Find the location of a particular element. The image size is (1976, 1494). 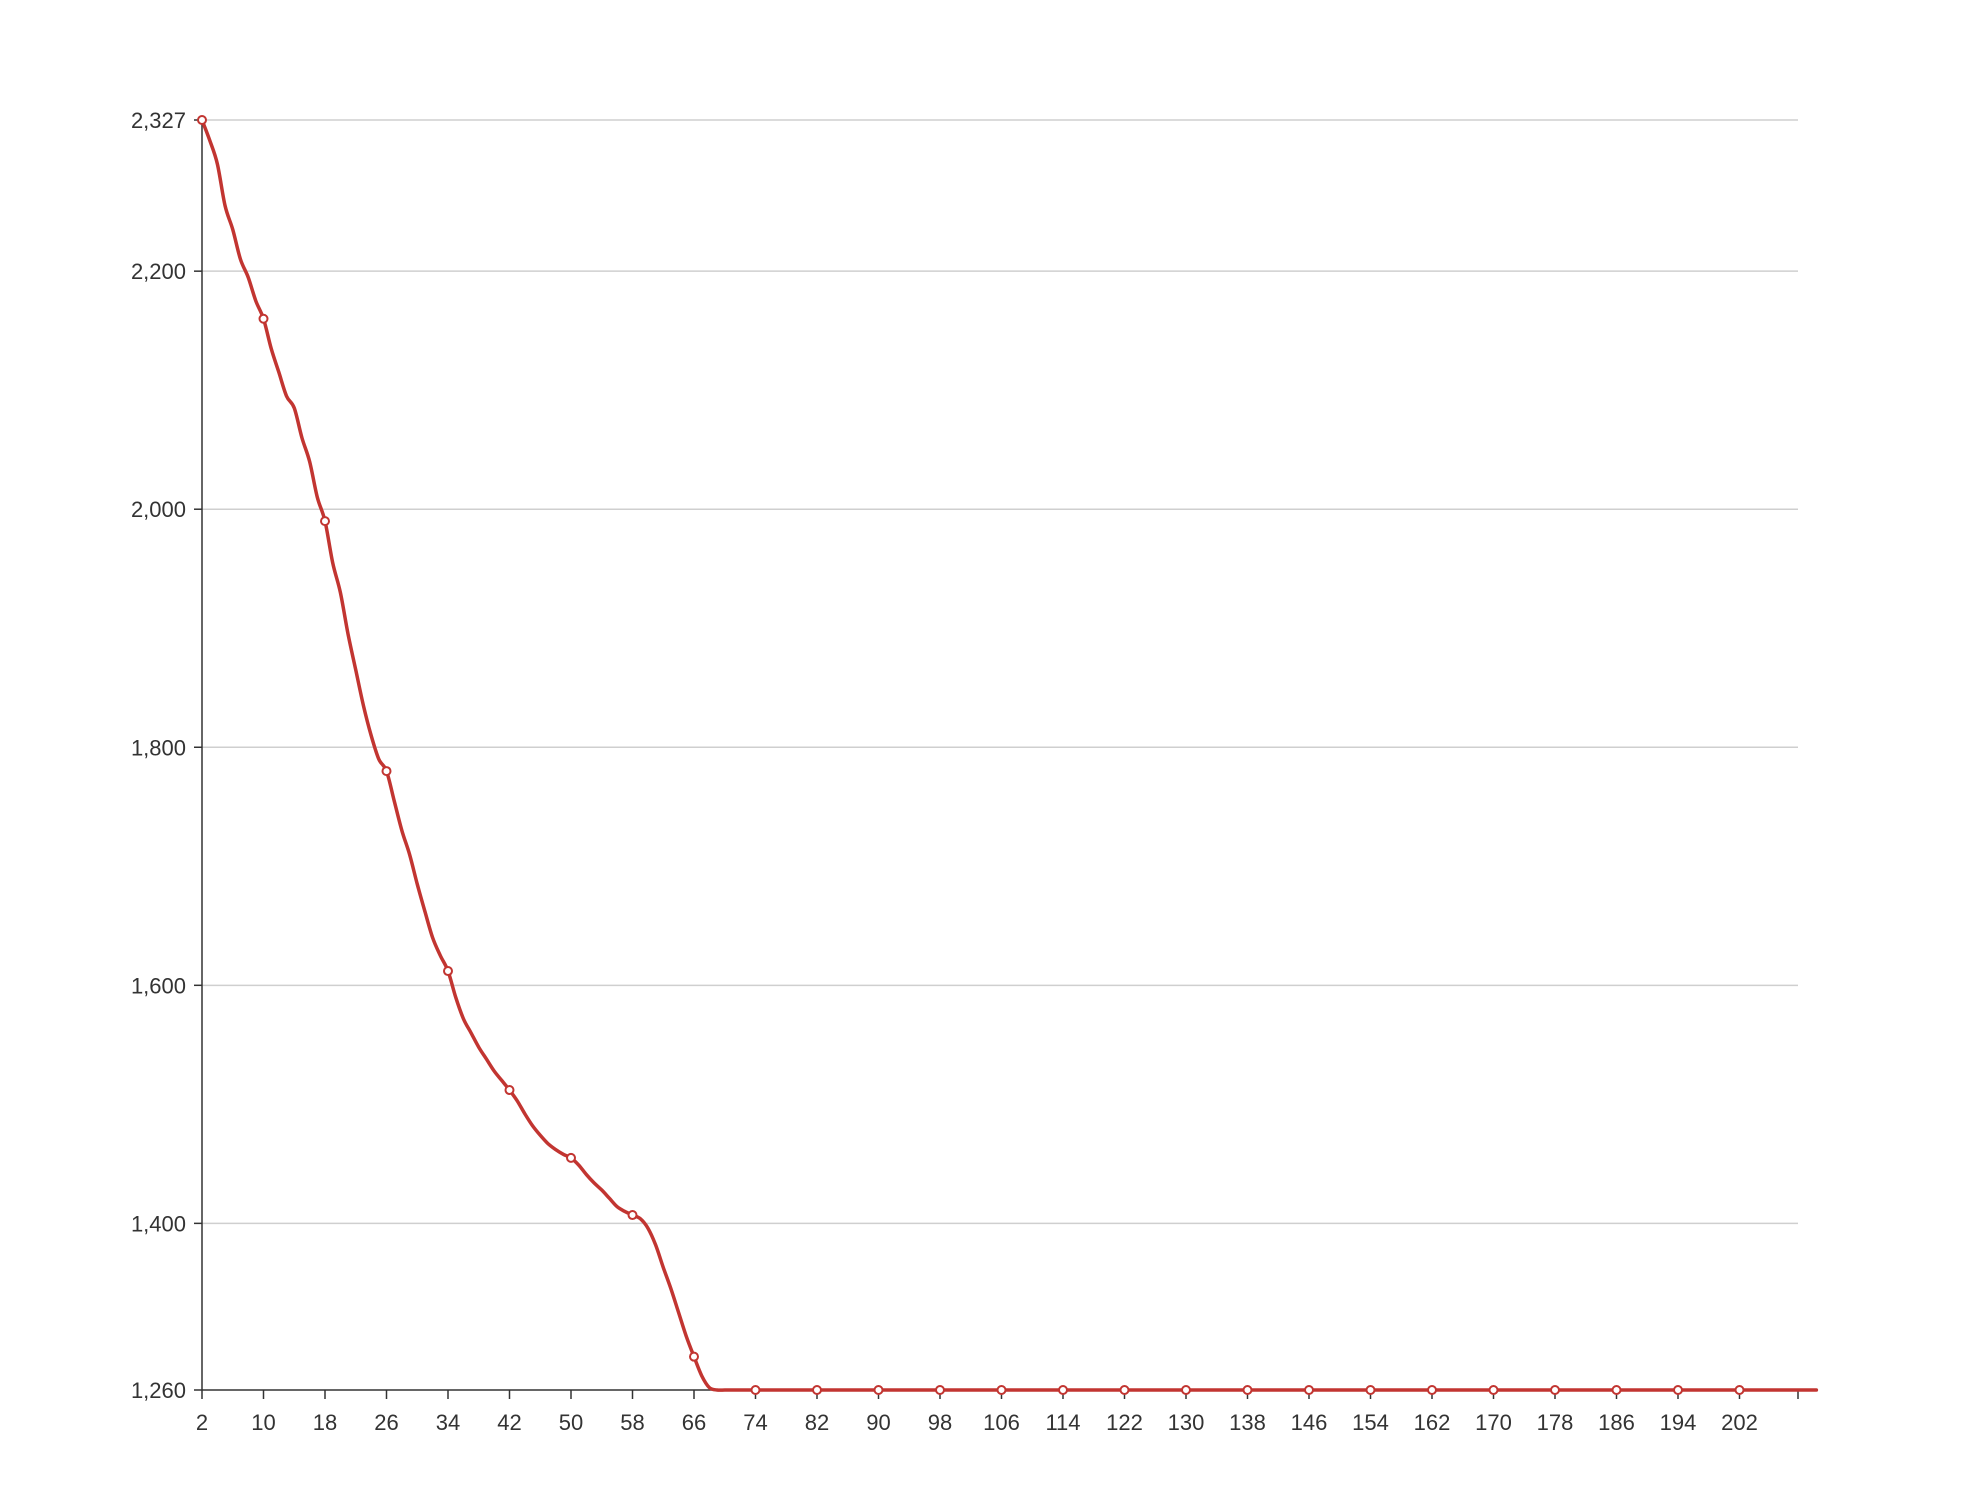

x-tick-label: 138 is located at coordinates (1247, 1422).